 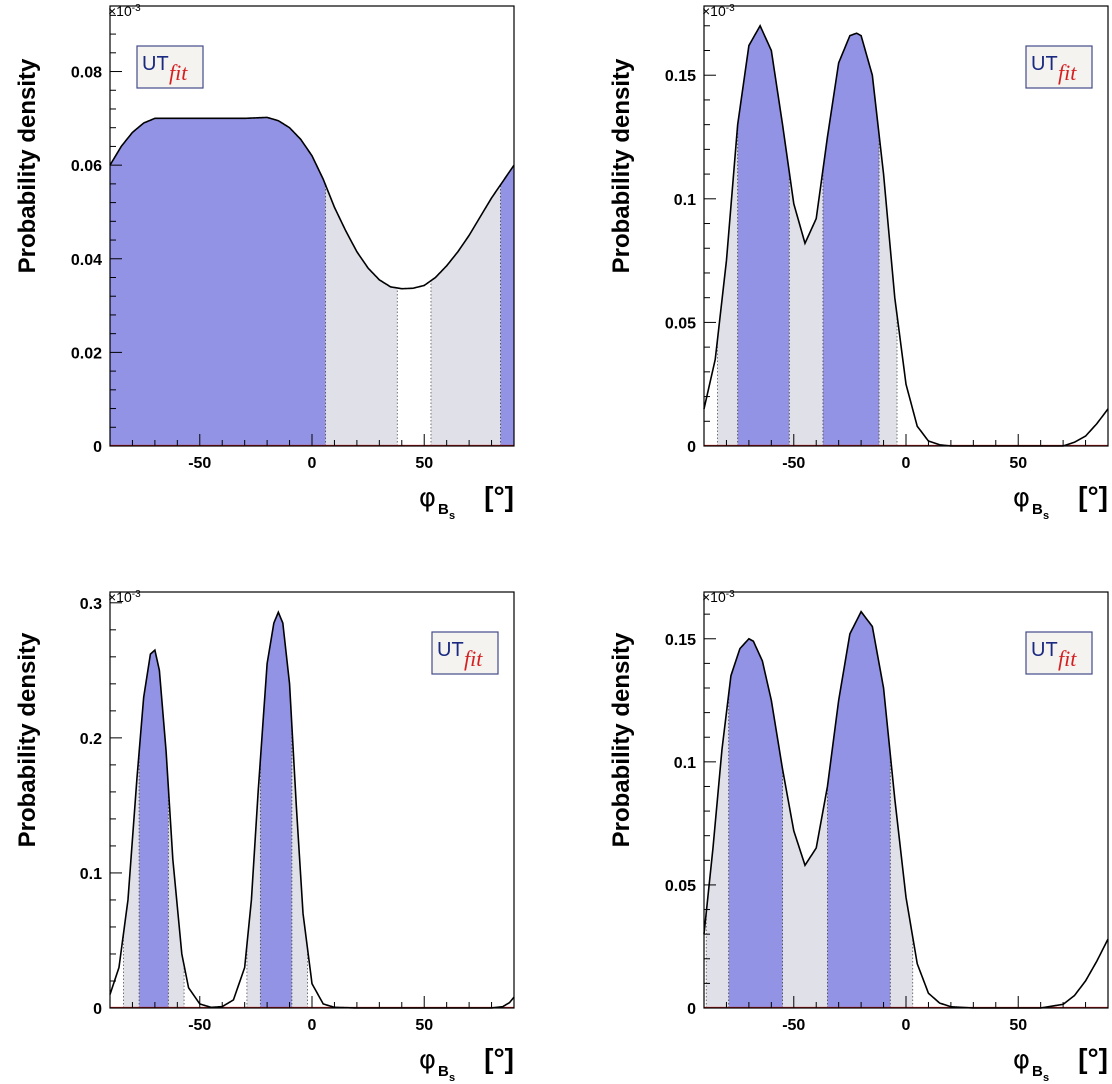 What do you see at coordinates (86, 353) in the screenshot?
I see `y-tick-label: 0.02` at bounding box center [86, 353].